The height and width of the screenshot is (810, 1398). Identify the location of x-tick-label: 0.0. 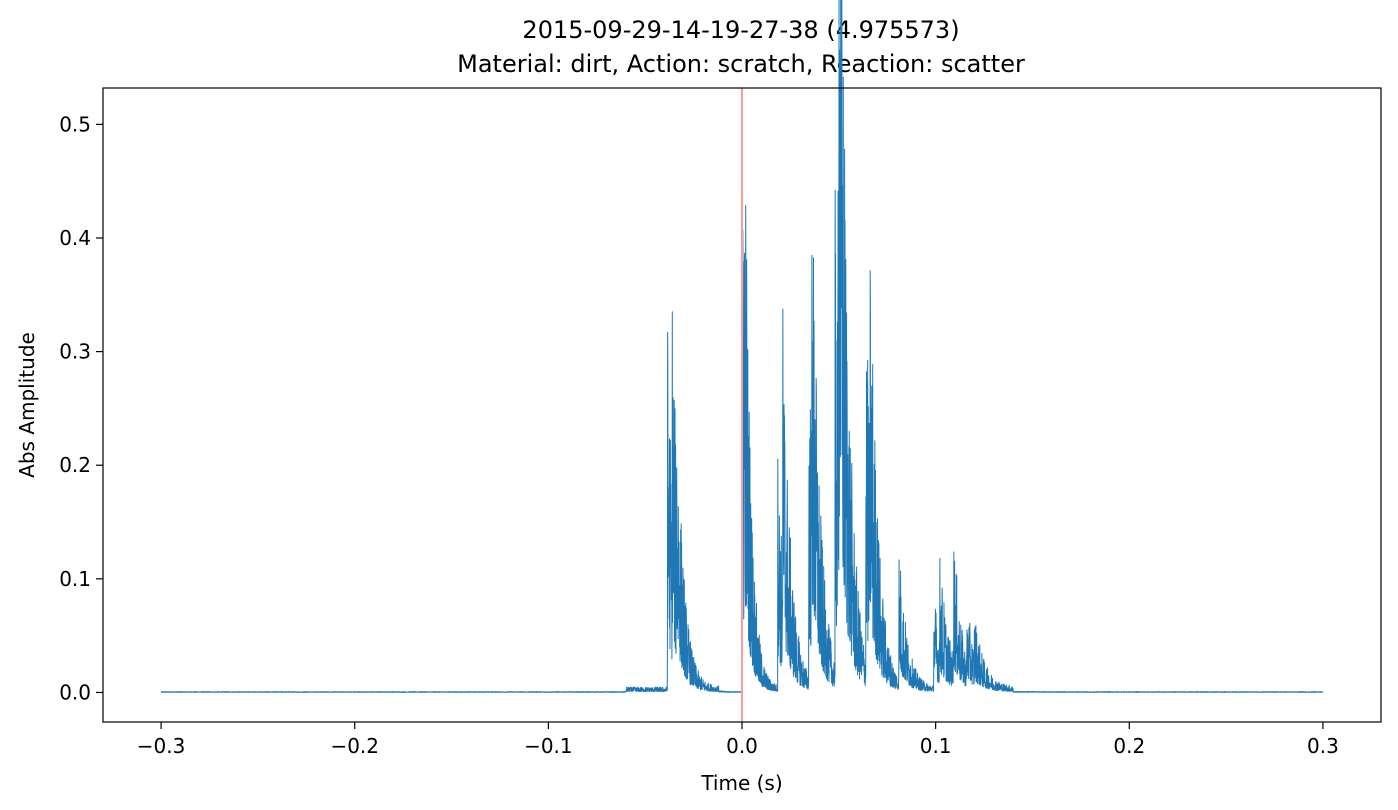
(742, 746).